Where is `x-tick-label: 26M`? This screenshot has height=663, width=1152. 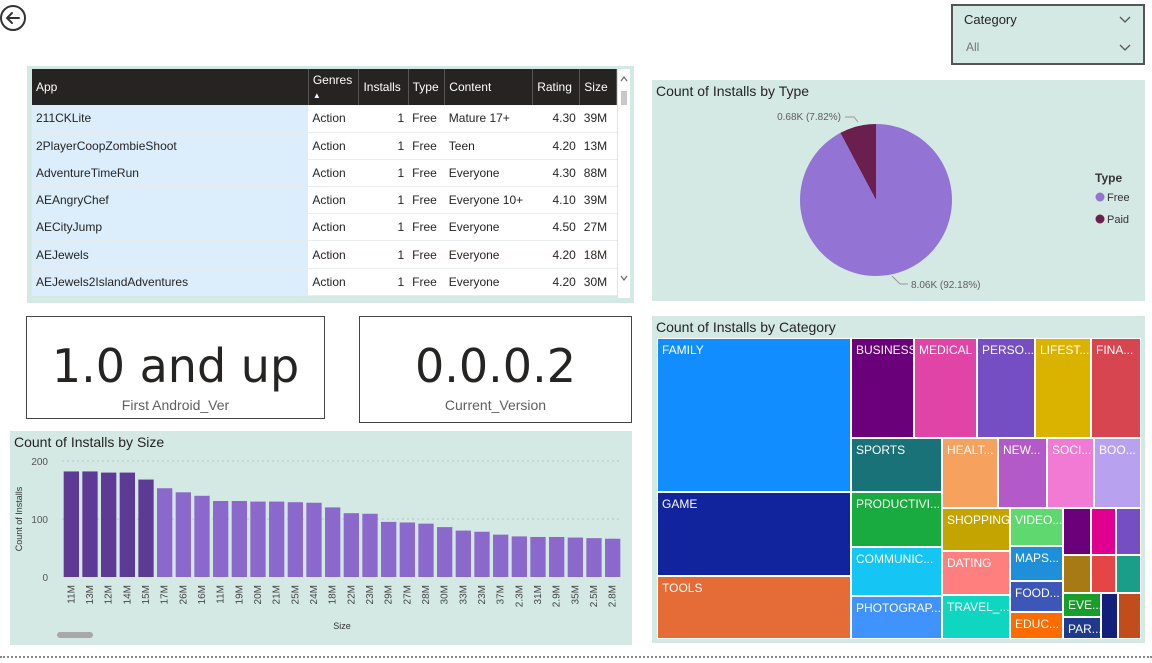 x-tick-label: 26M is located at coordinates (183, 594).